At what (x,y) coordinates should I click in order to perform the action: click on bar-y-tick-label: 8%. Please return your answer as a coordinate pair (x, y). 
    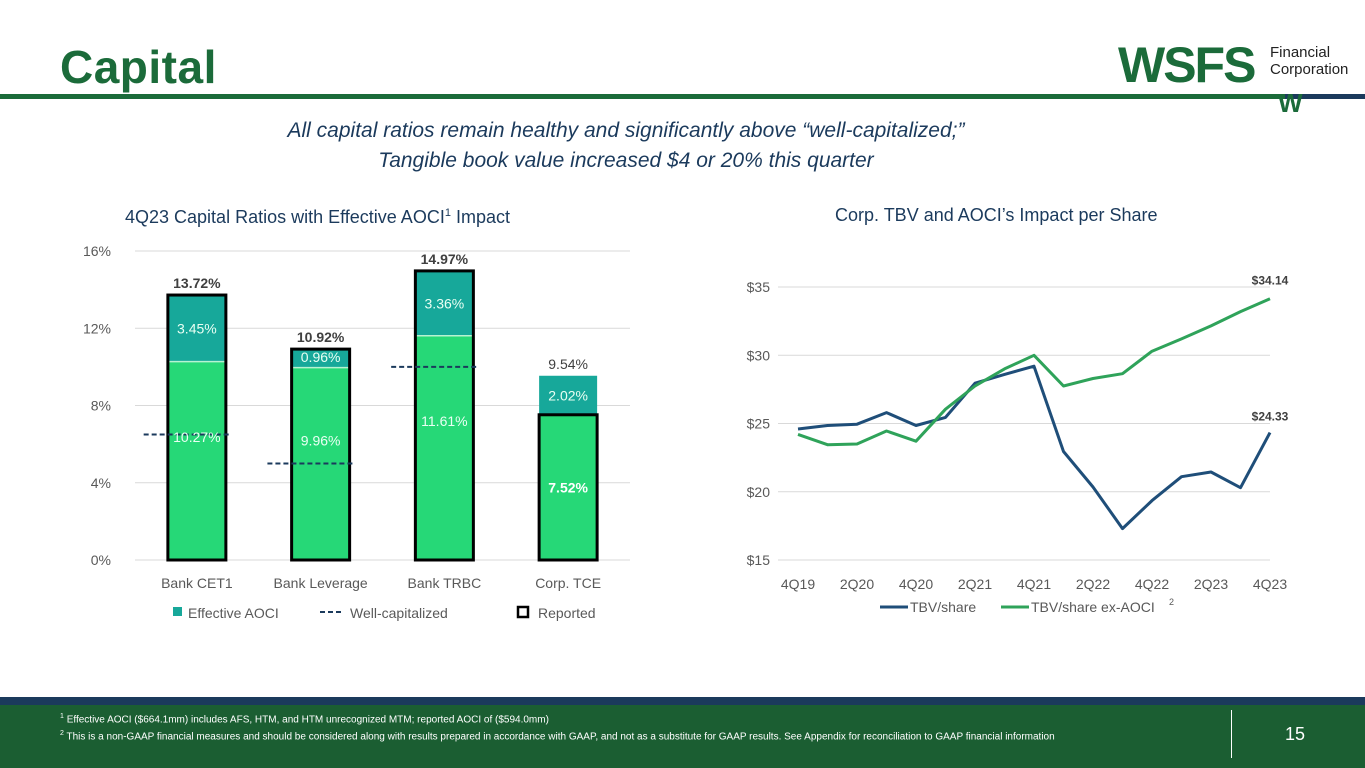
    Looking at the image, I should click on (101, 406).